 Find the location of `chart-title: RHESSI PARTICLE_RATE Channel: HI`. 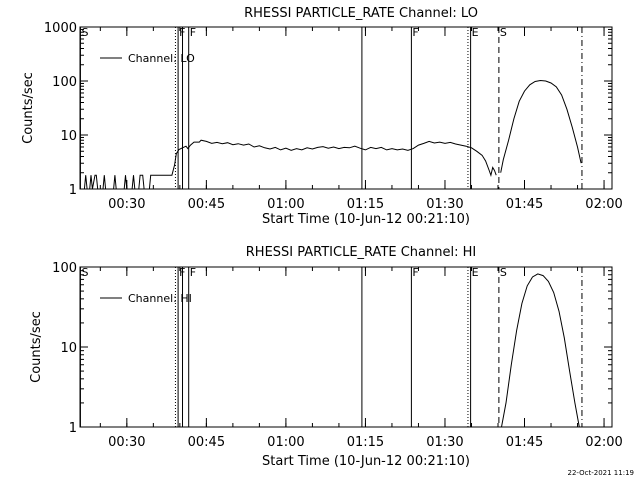

chart-title: RHESSI PARTICLE_RATE Channel: HI is located at coordinates (361, 252).